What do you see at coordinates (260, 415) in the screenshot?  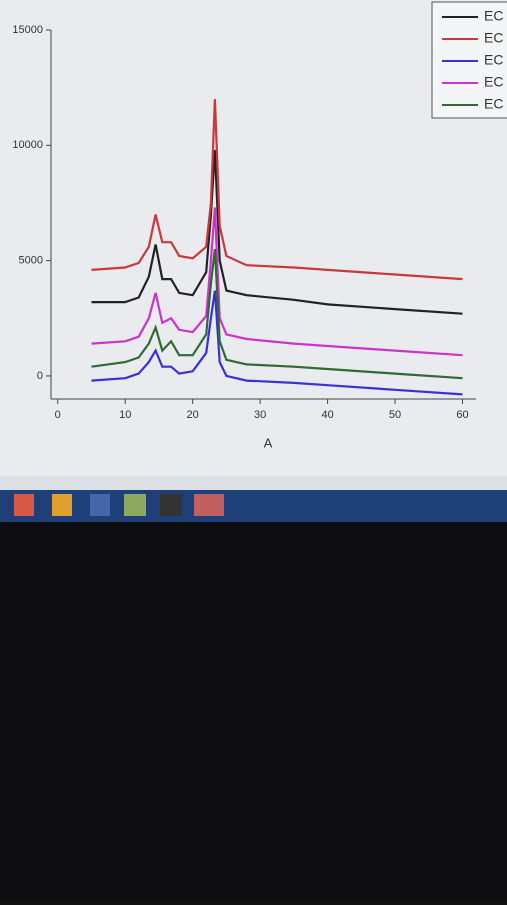 I see `x-tick-label: 30` at bounding box center [260, 415].